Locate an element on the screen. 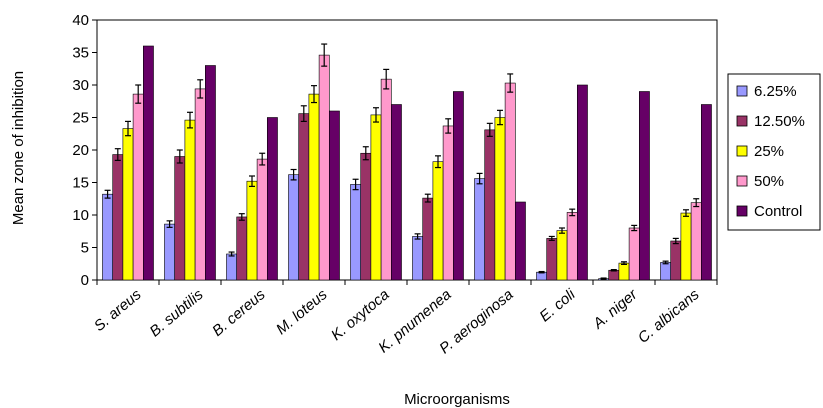 The height and width of the screenshot is (408, 823). bar-p-aeroginosa-control is located at coordinates (520, 241).